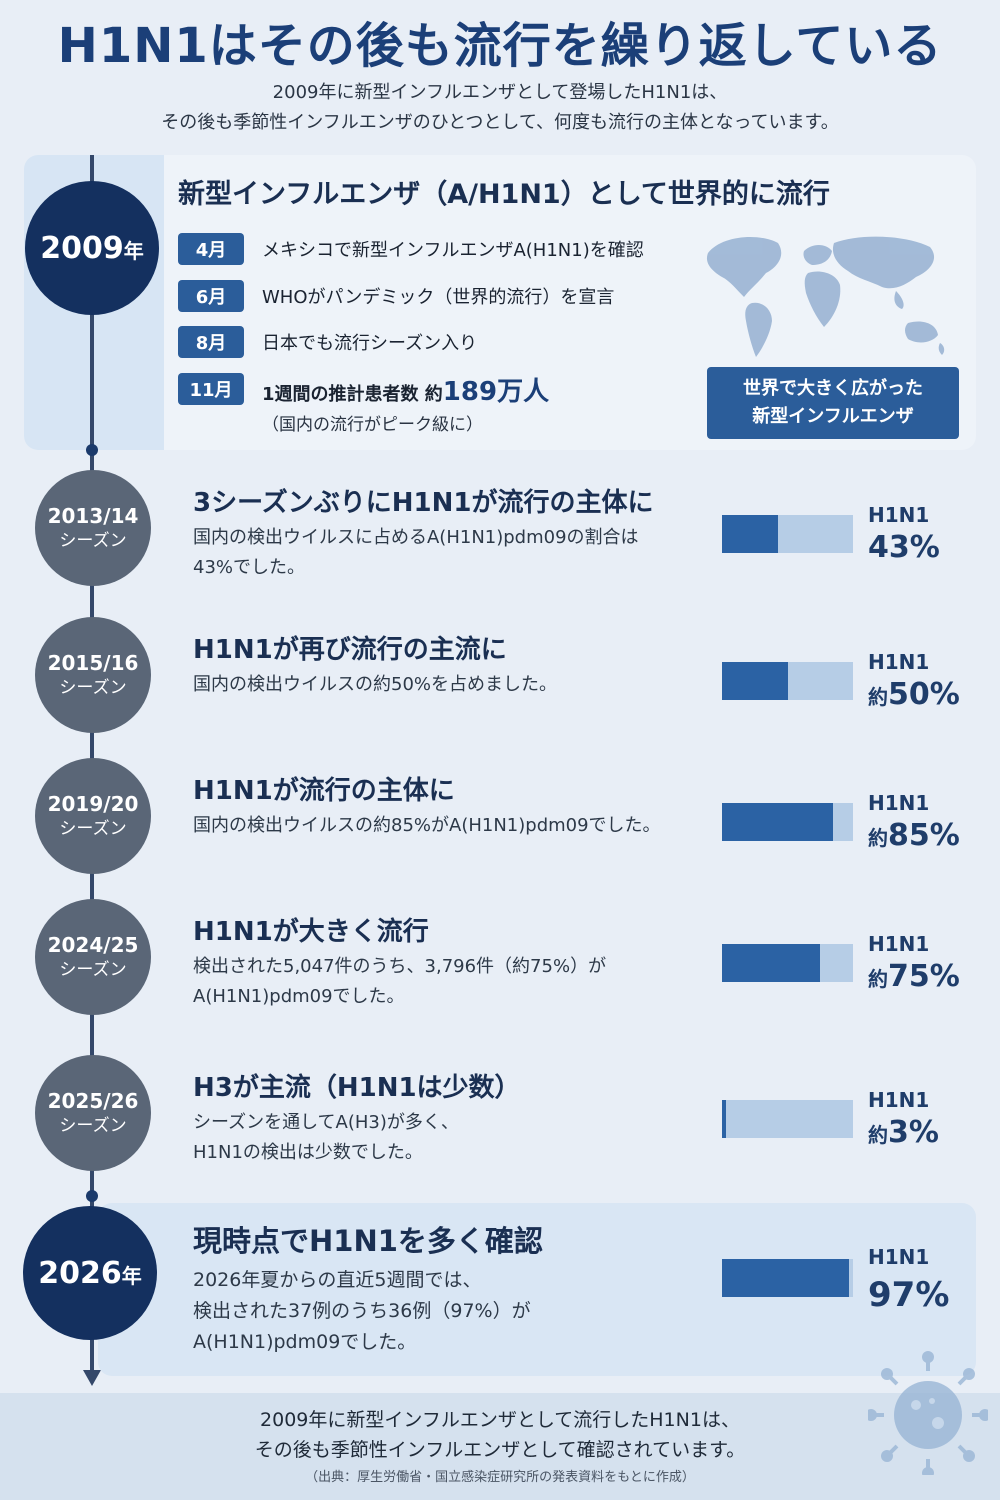 Image resolution: width=1000 pixels, height=1500 pixels. Describe the element at coordinates (324, 791) in the screenshot. I see `season-title: H1N1が流行の主体に` at that location.